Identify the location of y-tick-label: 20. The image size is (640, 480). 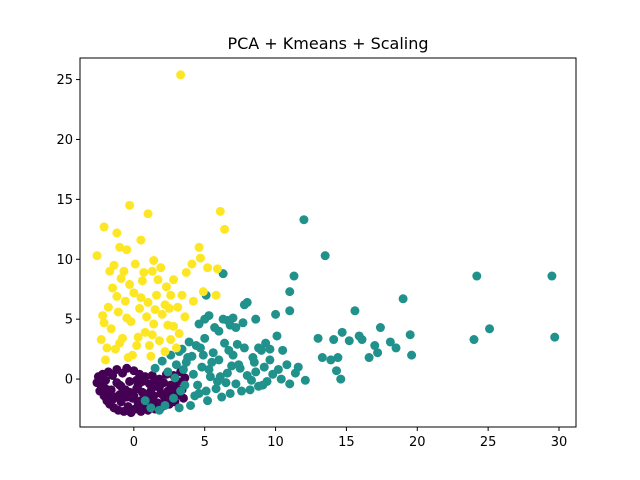
(64, 140).